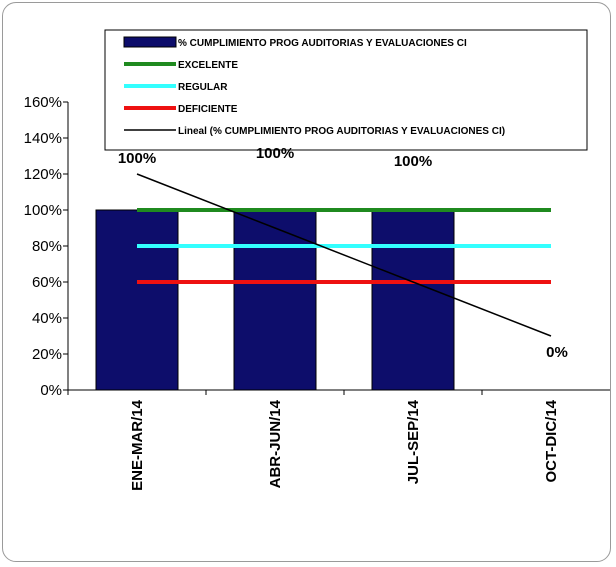 The image size is (616, 567). I want to click on y-tick-label: 40%, so click(47, 318).